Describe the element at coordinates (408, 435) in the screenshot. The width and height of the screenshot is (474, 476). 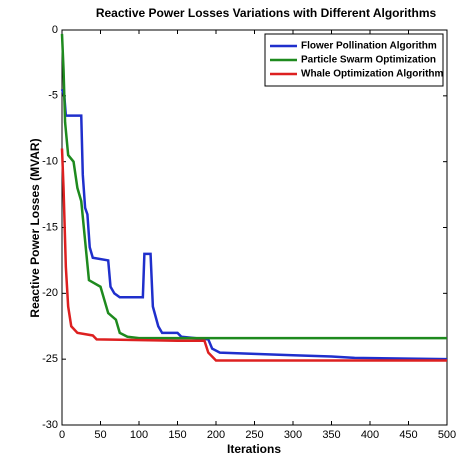
I see `x-tick-label: 450` at that location.